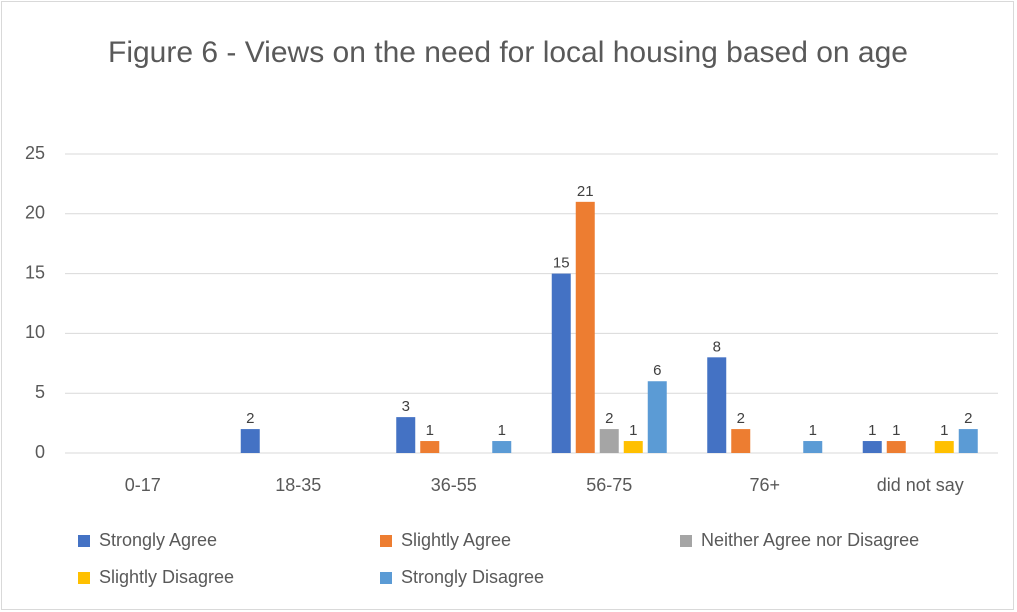 The height and width of the screenshot is (612, 1017). I want to click on y-tick-label: 10, so click(35, 332).